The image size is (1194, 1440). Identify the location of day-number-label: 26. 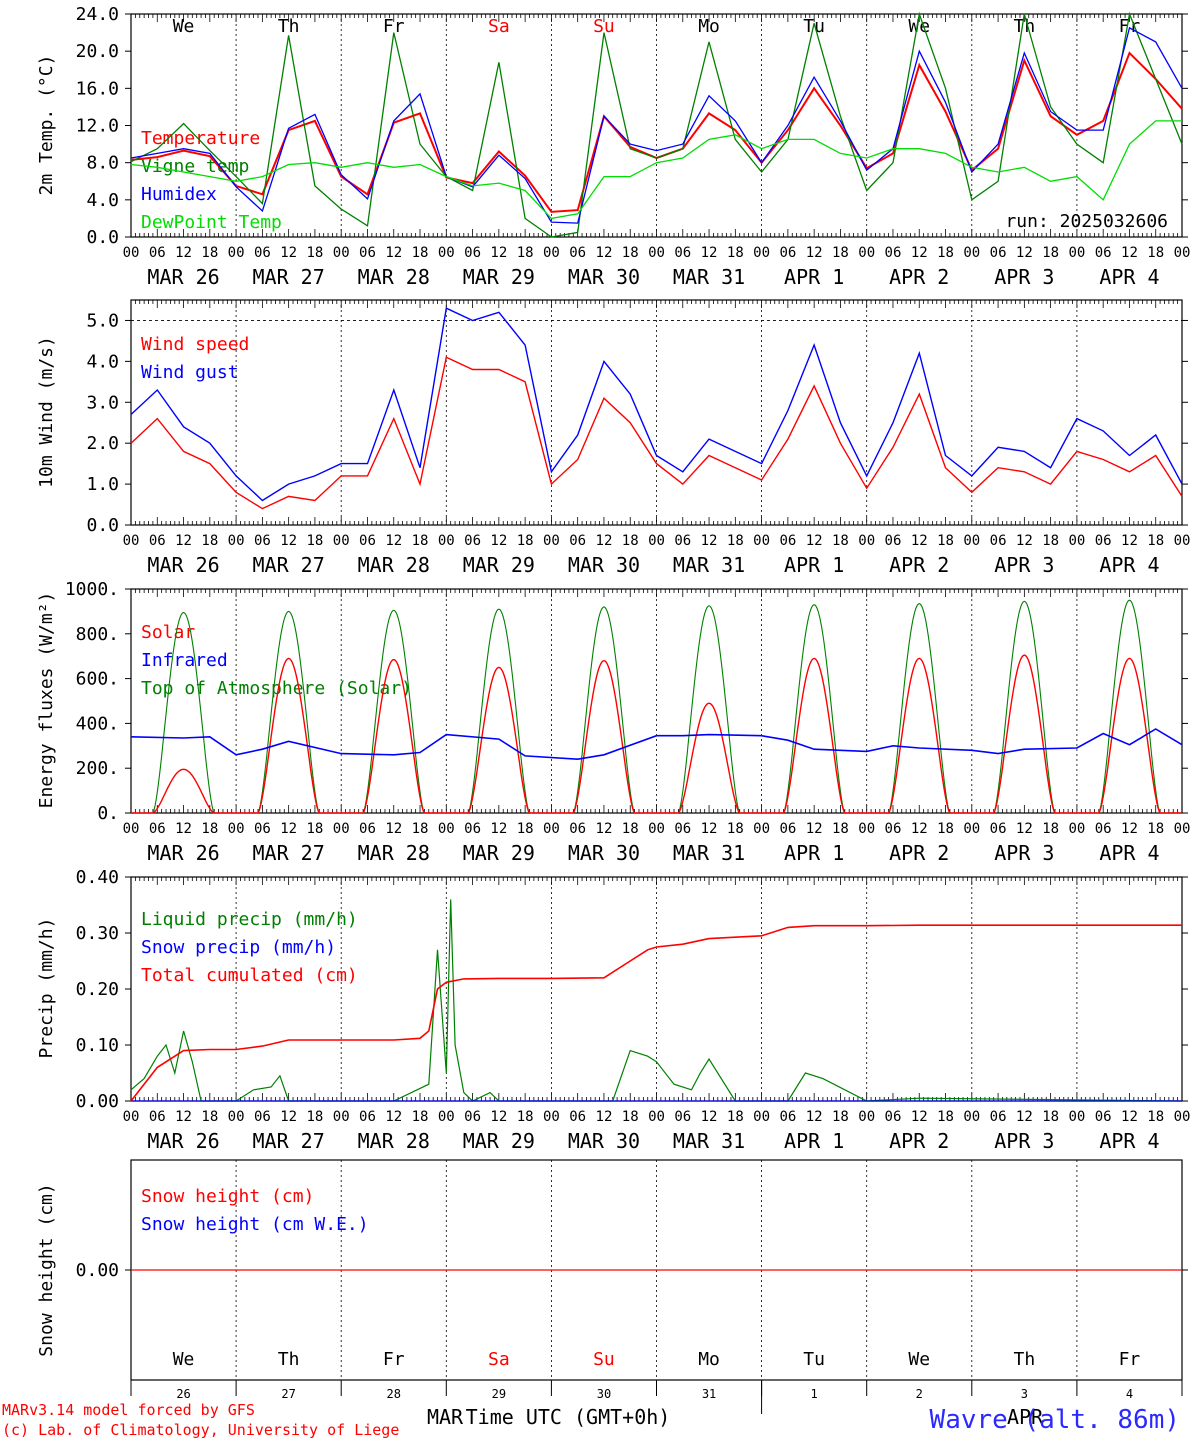
(183, 1394).